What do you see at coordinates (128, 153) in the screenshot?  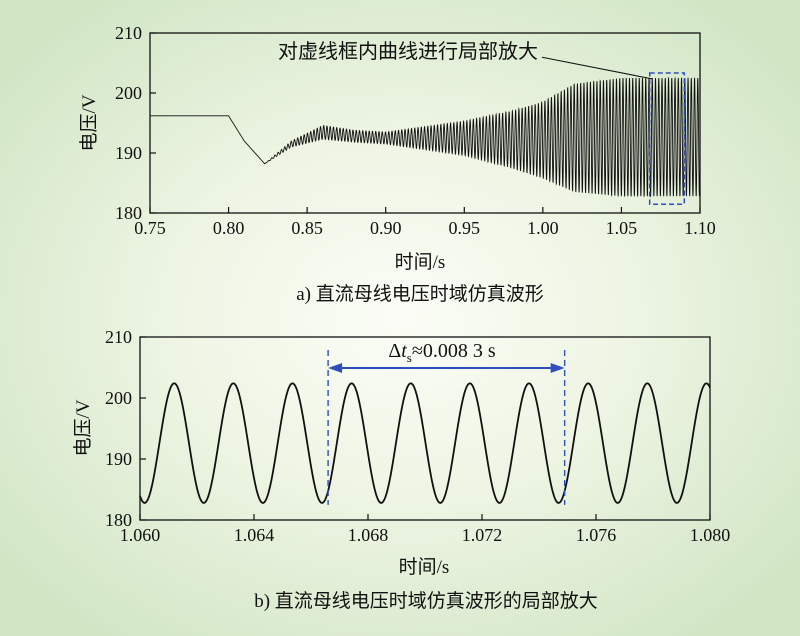 I see `chart-a-y-tick-label: 190` at bounding box center [128, 153].